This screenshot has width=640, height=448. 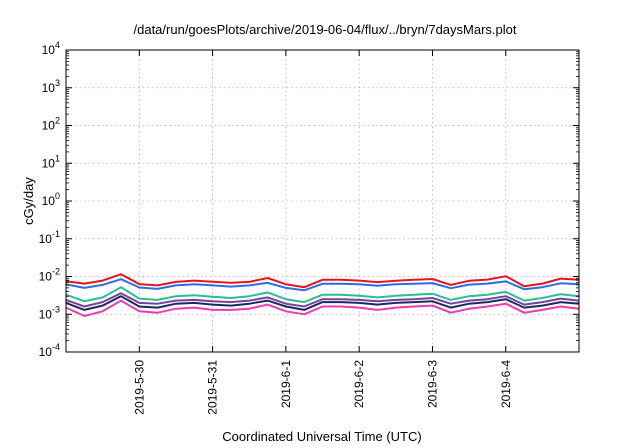 I want to click on y-axis-label: cGy/day, so click(x=28, y=201).